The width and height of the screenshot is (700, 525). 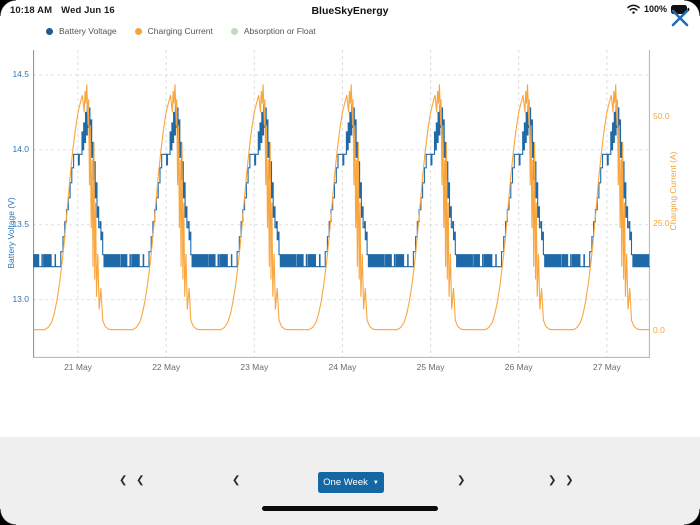 I want to click on legend-item: Charging Current, so click(x=173, y=31).